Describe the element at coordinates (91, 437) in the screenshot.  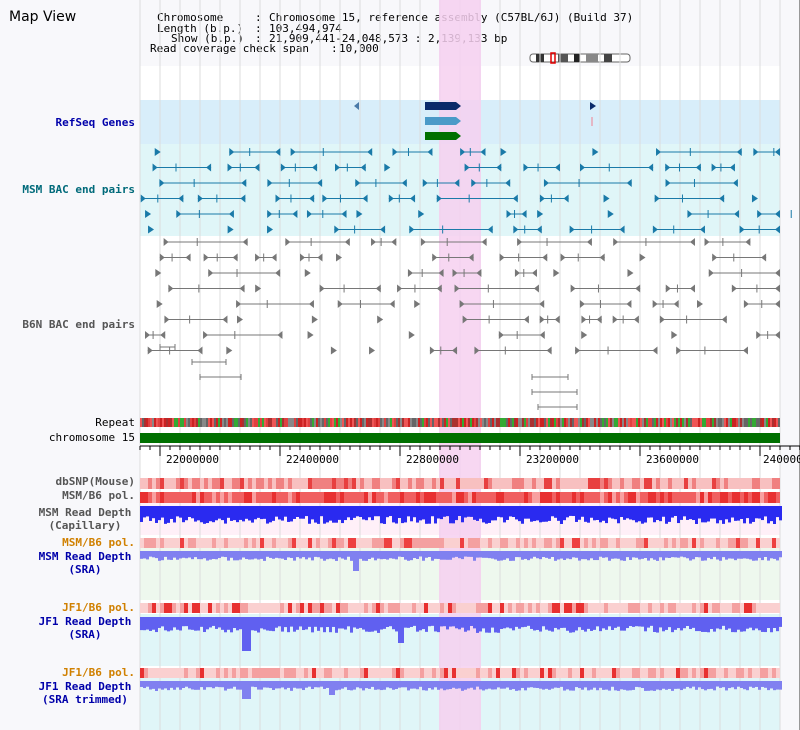
I see `track-label-chromosome: chromosome 15` at that location.